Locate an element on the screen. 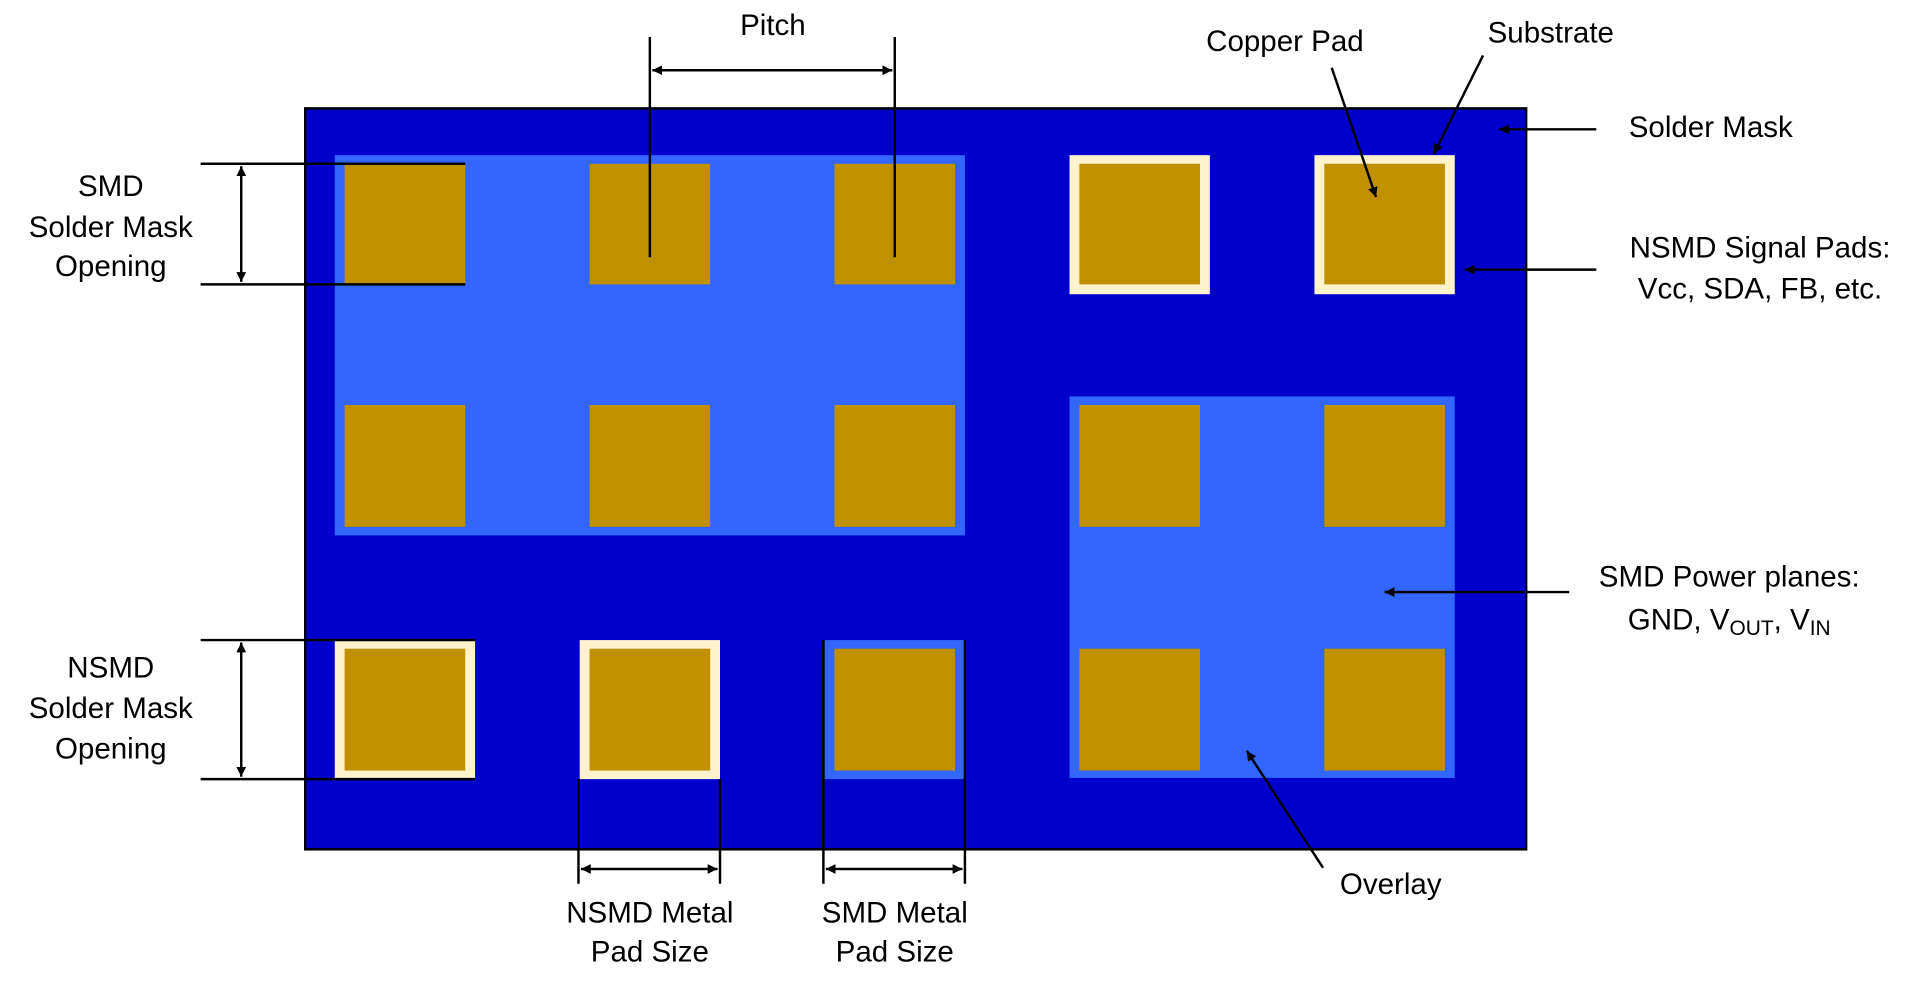 This screenshot has height=986, width=1920. label: Vcc, SDA, FB, etc. is located at coordinates (1760, 288).